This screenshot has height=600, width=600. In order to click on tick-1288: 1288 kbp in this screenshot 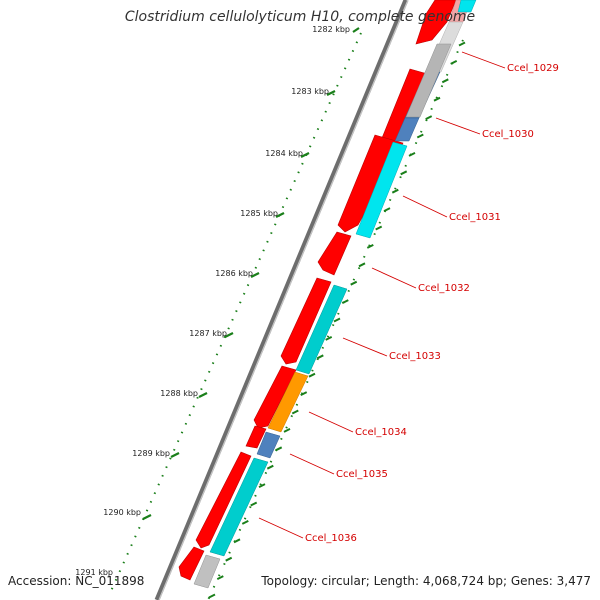, I will do `click(184, 393)`.